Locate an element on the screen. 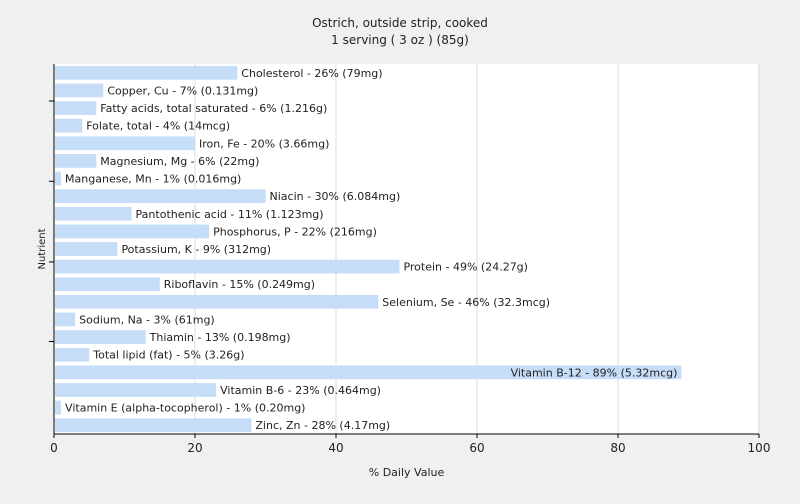 The width and height of the screenshot is (800, 504). bar-label: Vitamin B-12 - 89% (5.32mcg) is located at coordinates (594, 372).